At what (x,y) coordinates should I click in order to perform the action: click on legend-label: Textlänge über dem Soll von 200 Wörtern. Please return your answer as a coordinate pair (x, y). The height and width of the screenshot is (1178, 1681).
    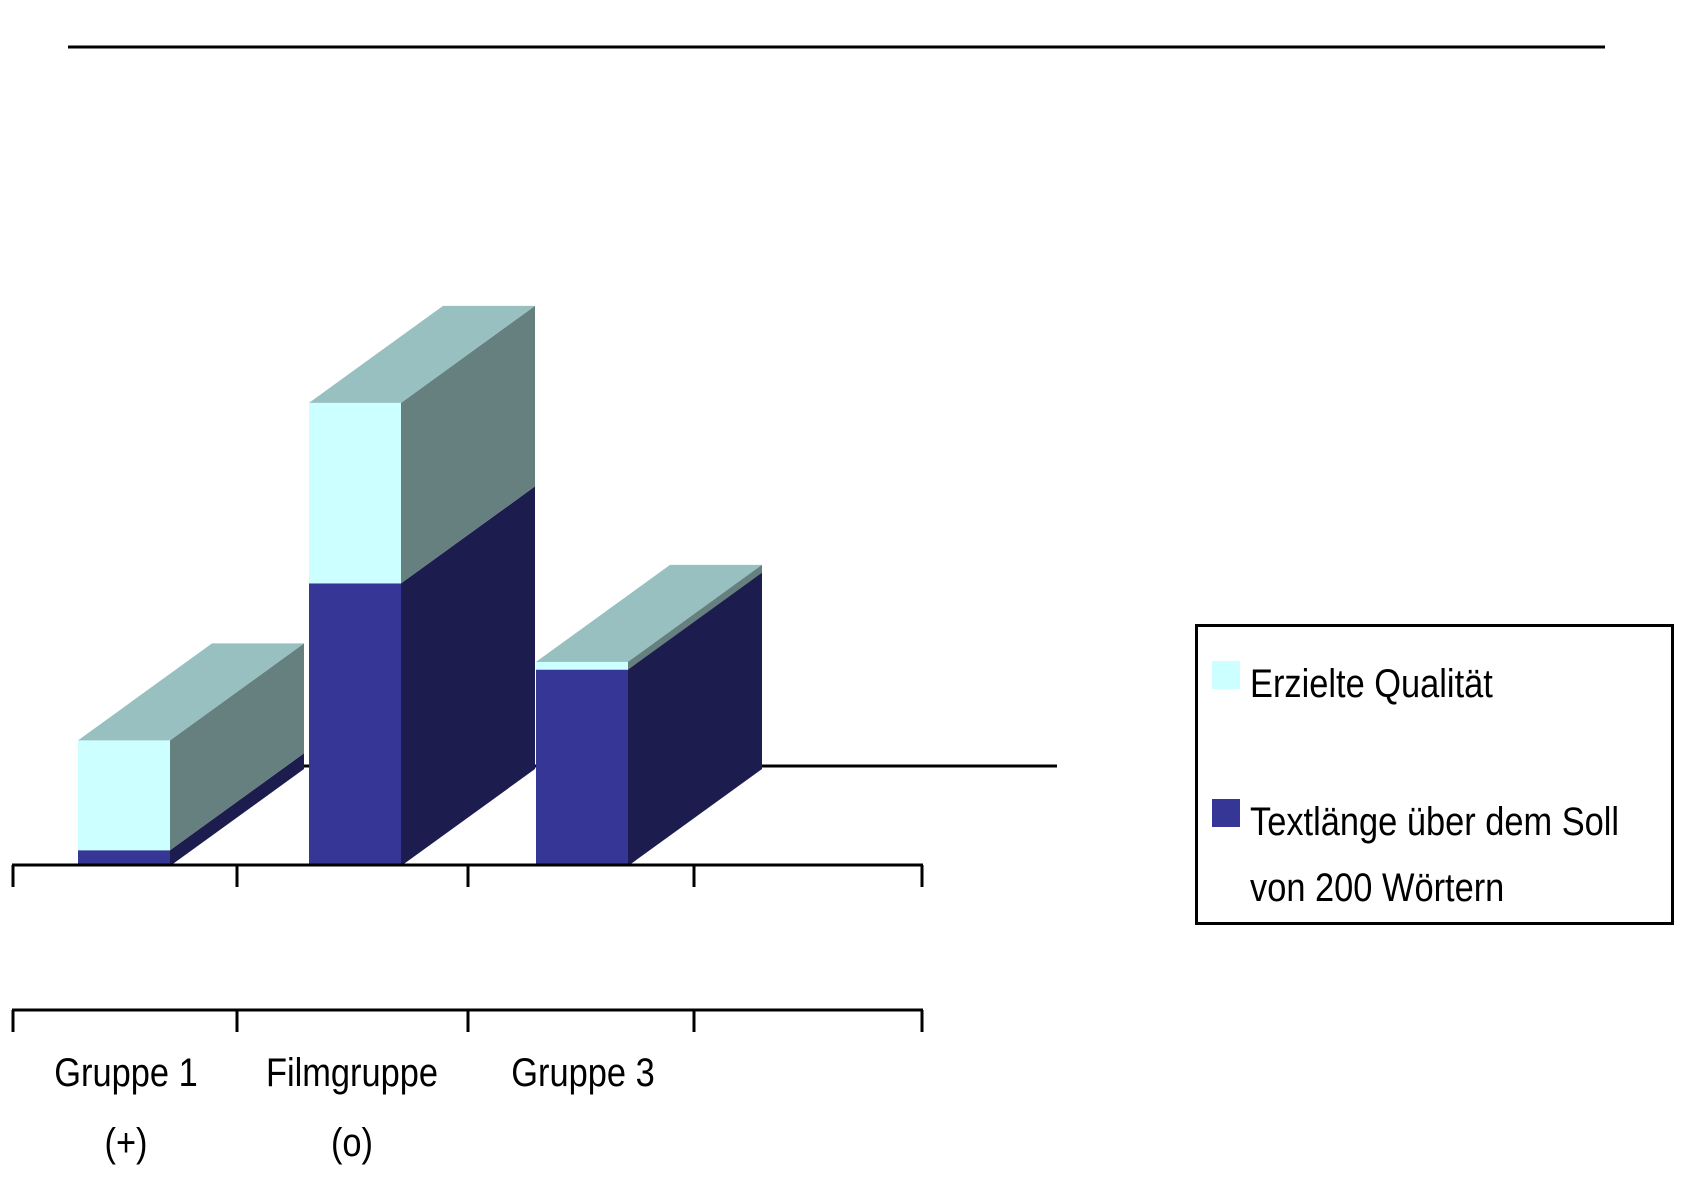
    Looking at the image, I should click on (1434, 855).